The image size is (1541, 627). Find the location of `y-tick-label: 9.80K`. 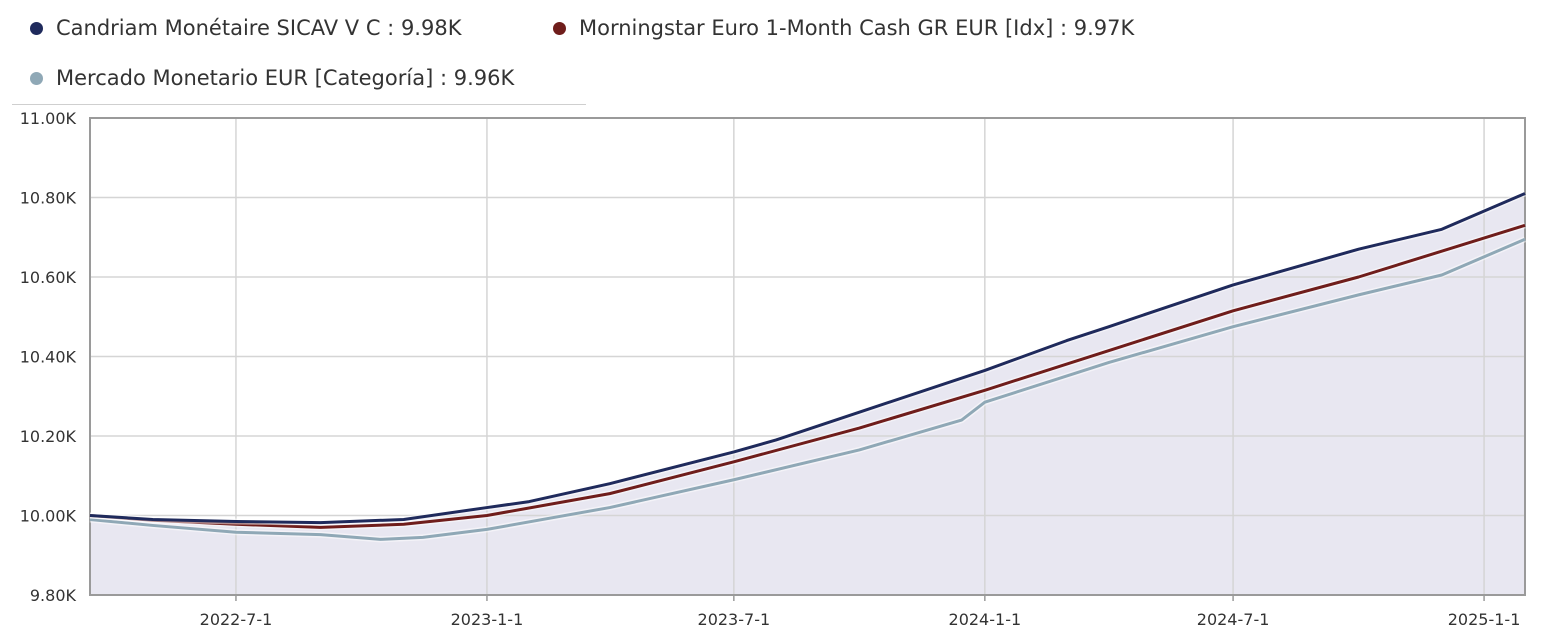

y-tick-label: 9.80K is located at coordinates (53, 595).